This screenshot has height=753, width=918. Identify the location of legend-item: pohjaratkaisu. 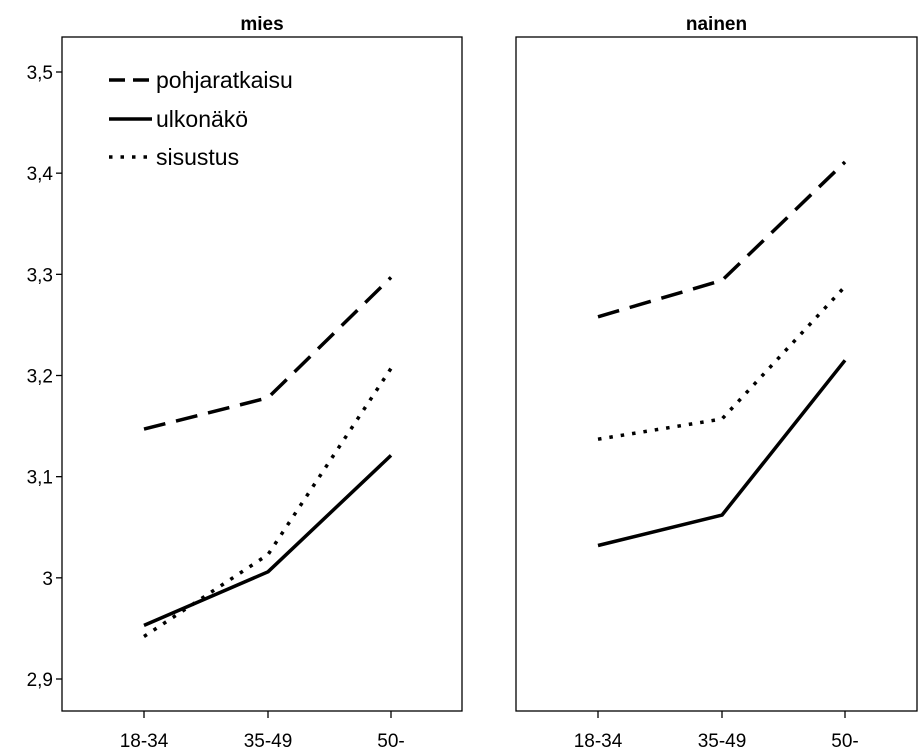
(201, 80).